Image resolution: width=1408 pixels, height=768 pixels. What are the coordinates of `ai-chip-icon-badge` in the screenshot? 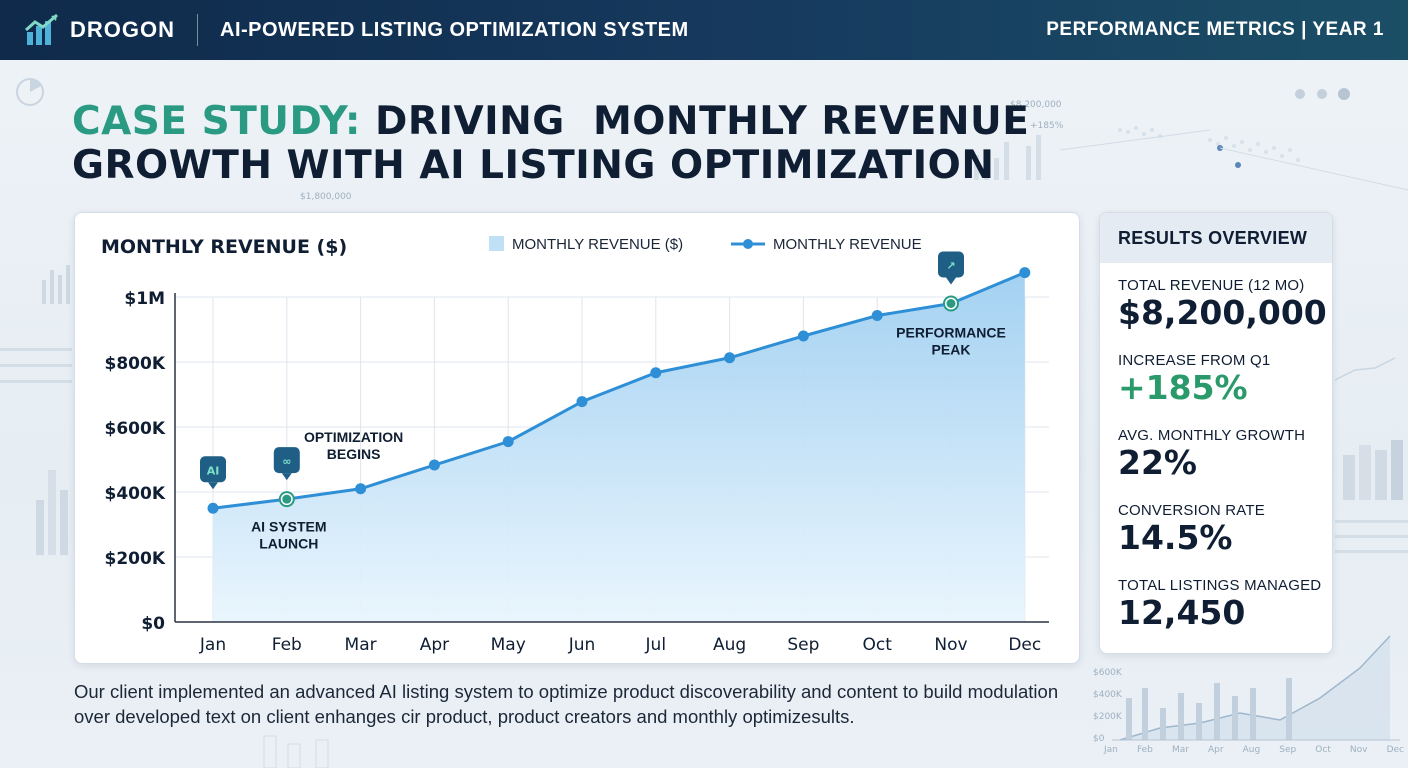 It's located at (213, 469).